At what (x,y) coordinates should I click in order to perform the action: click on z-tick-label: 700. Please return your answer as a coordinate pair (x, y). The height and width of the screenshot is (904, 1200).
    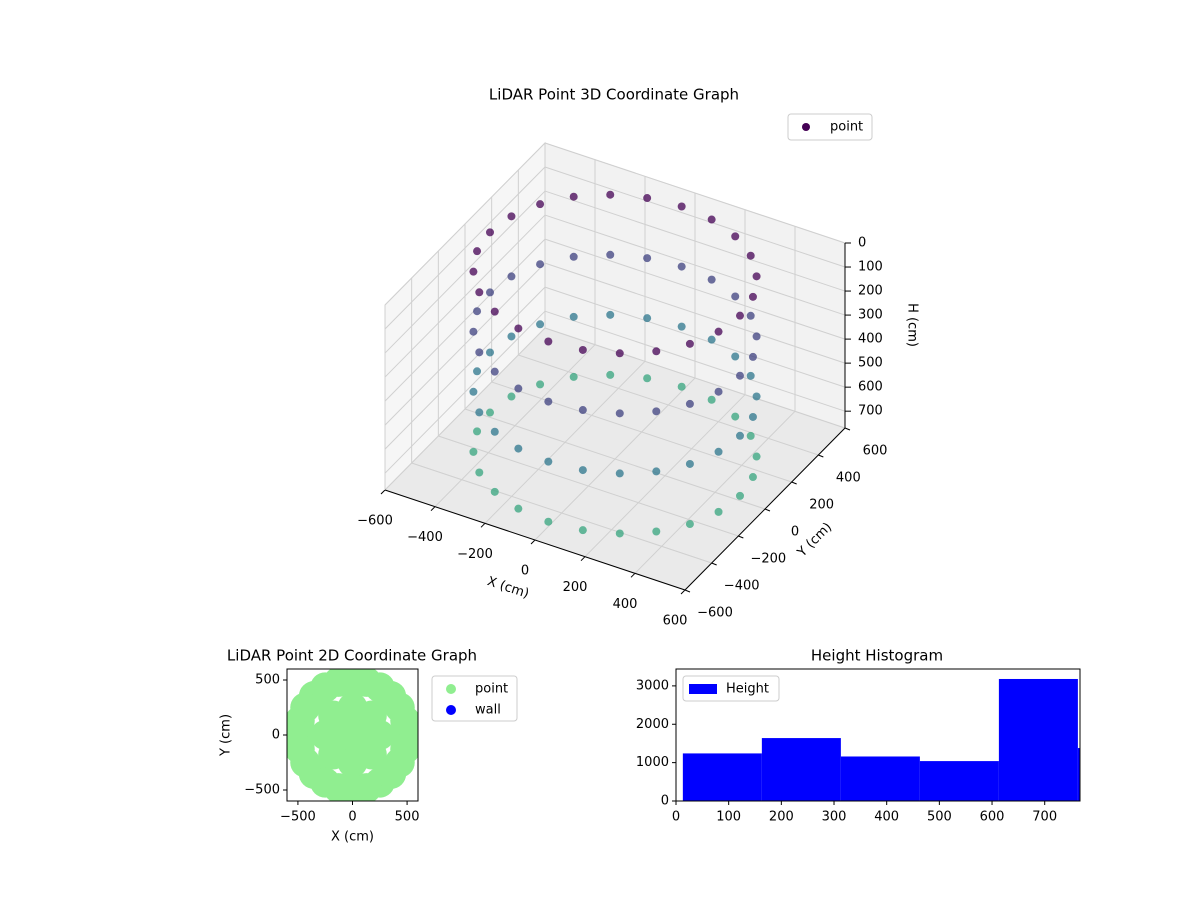
    Looking at the image, I should click on (870, 411).